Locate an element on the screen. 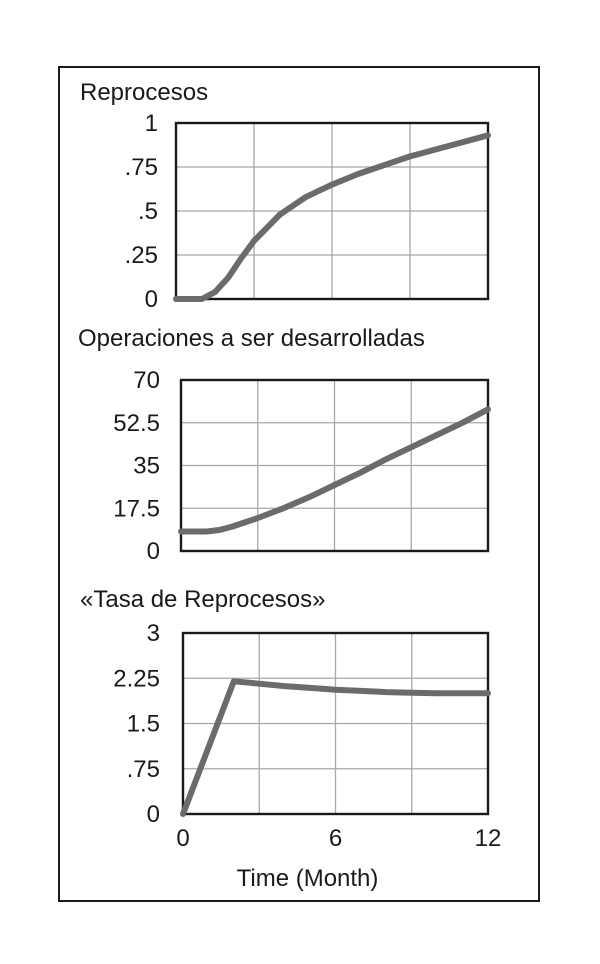 Image resolution: width=600 pixels, height=964 pixels. y-tick-label: 17.5 is located at coordinates (136, 508).